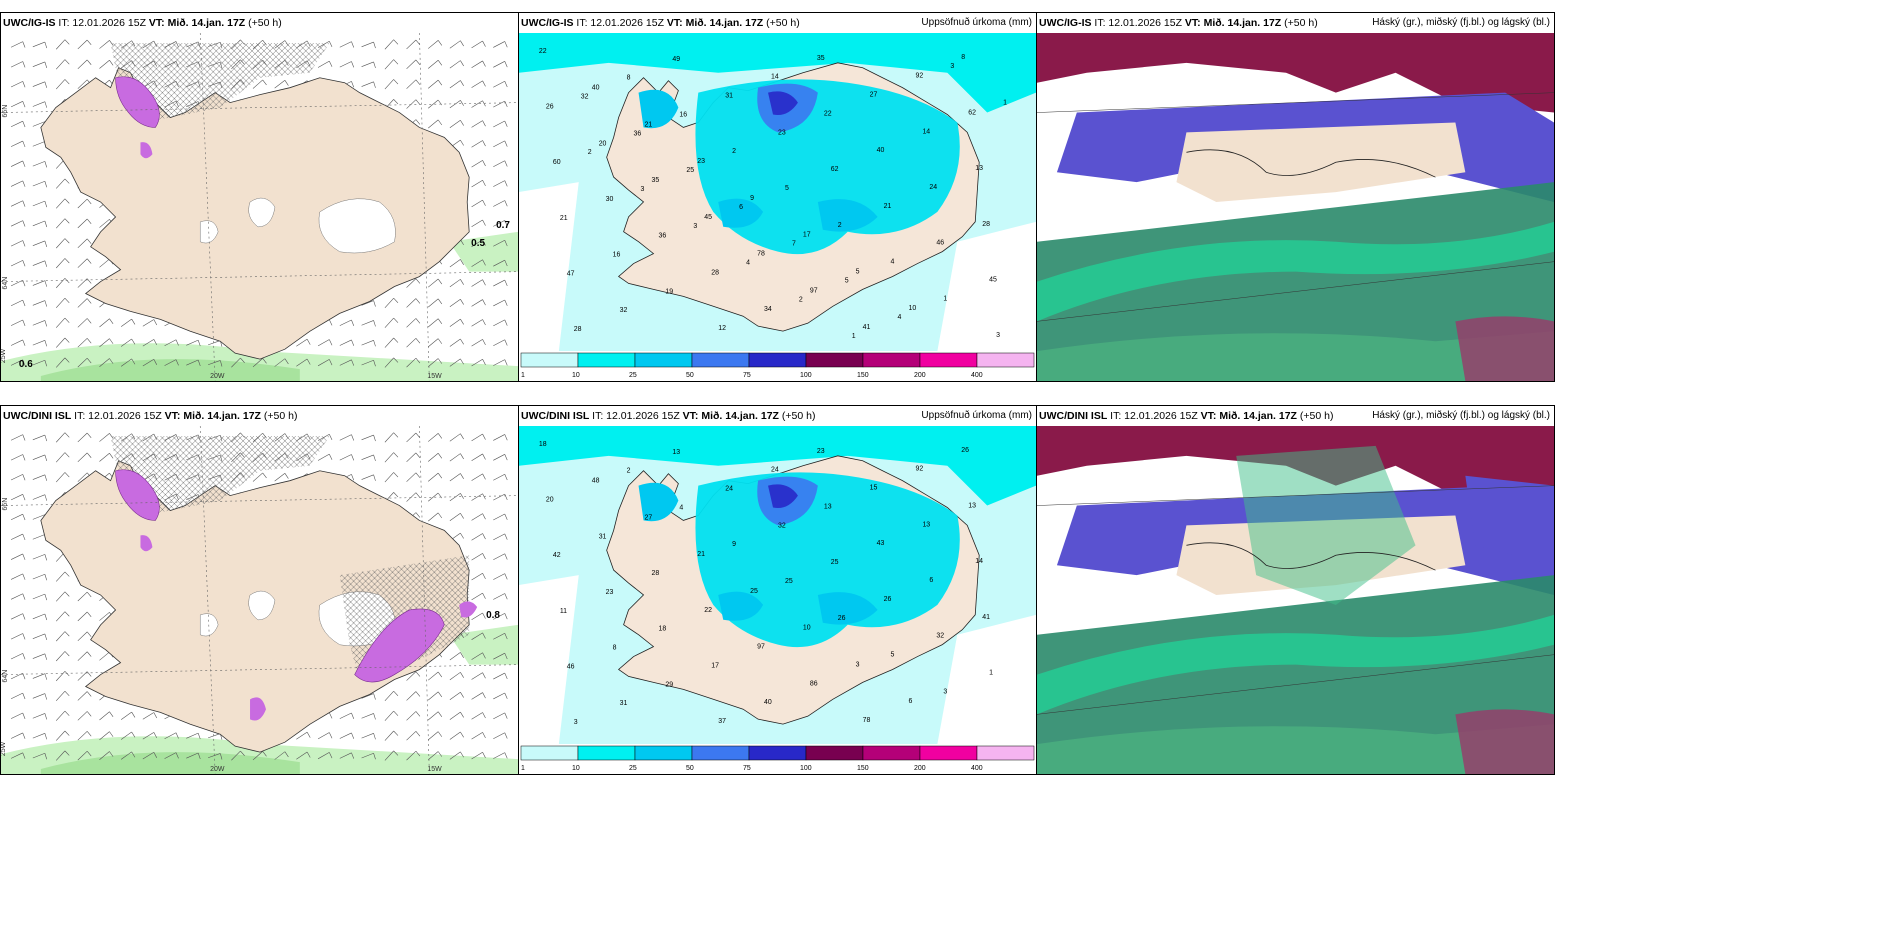 The height and width of the screenshot is (950, 1900). What do you see at coordinates (874, 488) in the screenshot?
I see `precip-value: 15` at bounding box center [874, 488].